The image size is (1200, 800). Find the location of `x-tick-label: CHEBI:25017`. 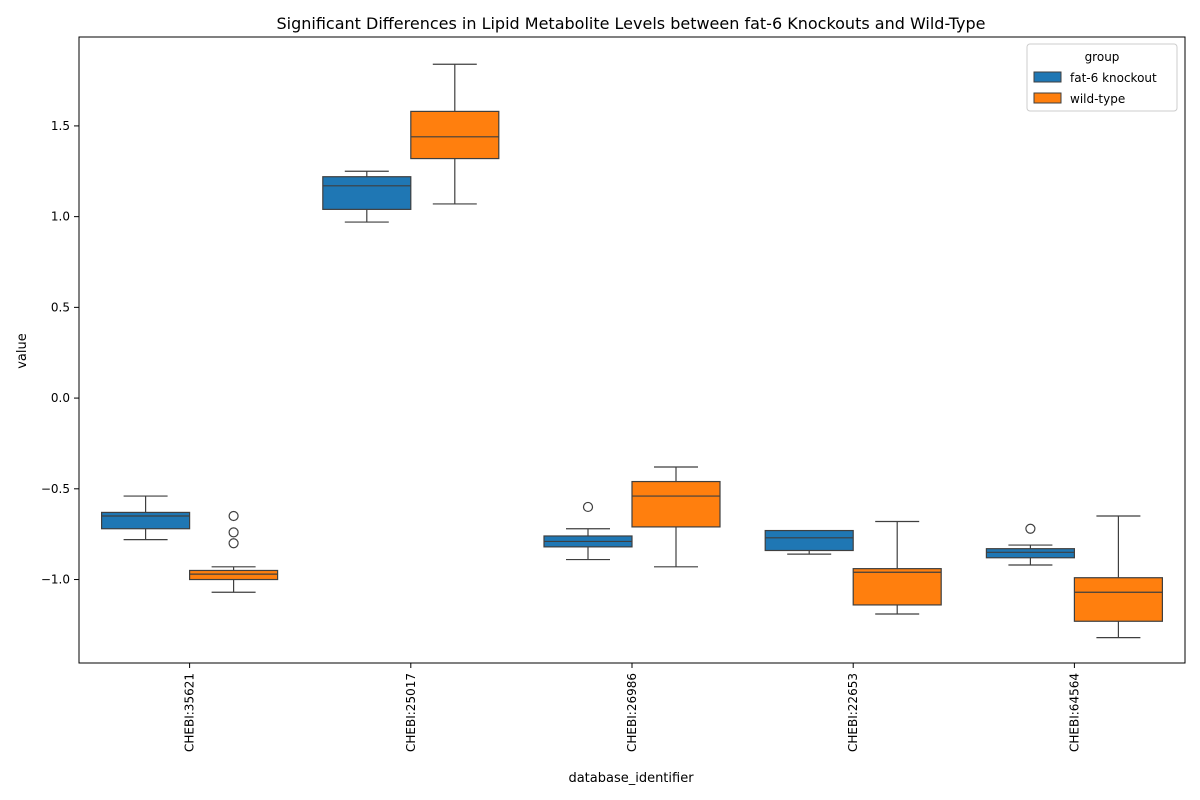

x-tick-label: CHEBI:25017 is located at coordinates (411, 712).